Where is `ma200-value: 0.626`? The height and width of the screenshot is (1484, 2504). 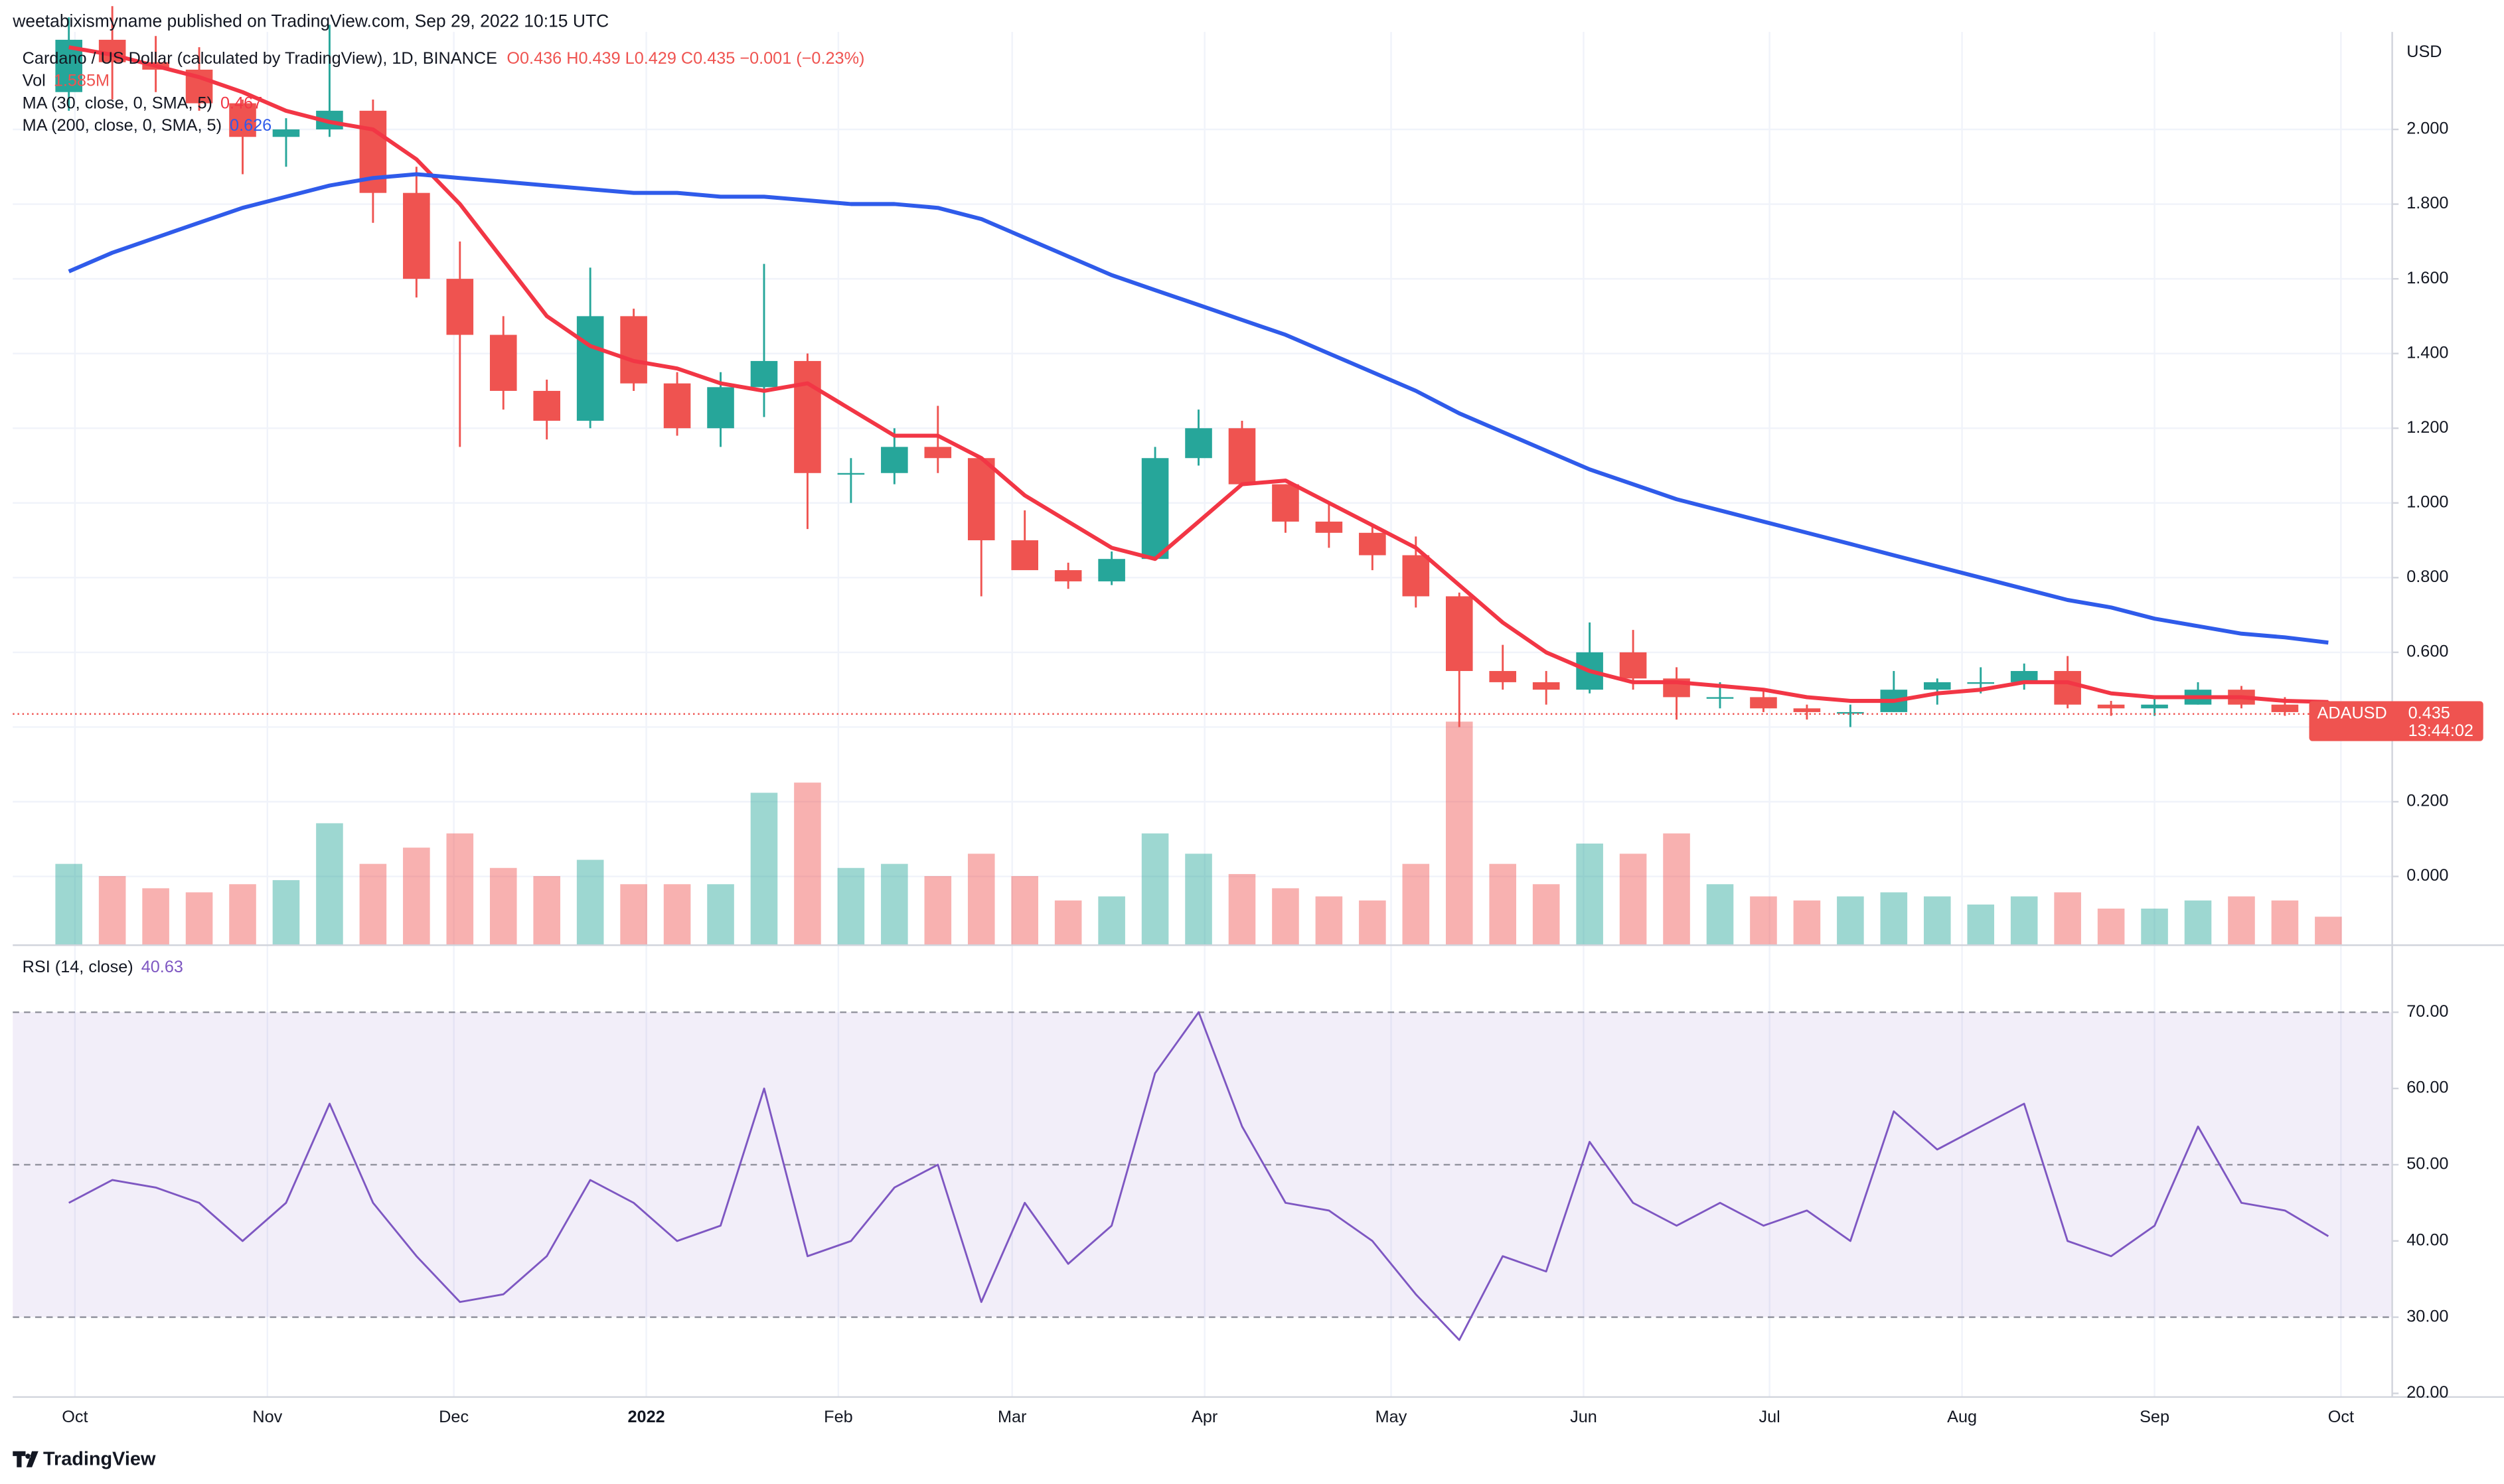 ma200-value: 0.626 is located at coordinates (251, 125).